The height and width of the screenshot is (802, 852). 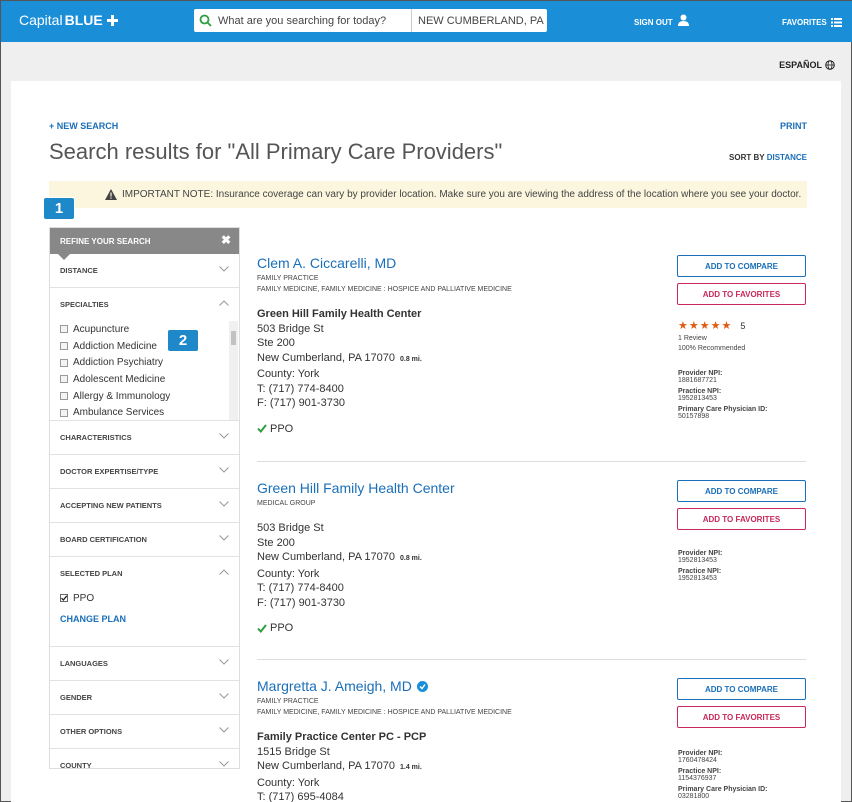 What do you see at coordinates (93, 619) in the screenshot?
I see `change-plan-link: CHANGE PLAN` at bounding box center [93, 619].